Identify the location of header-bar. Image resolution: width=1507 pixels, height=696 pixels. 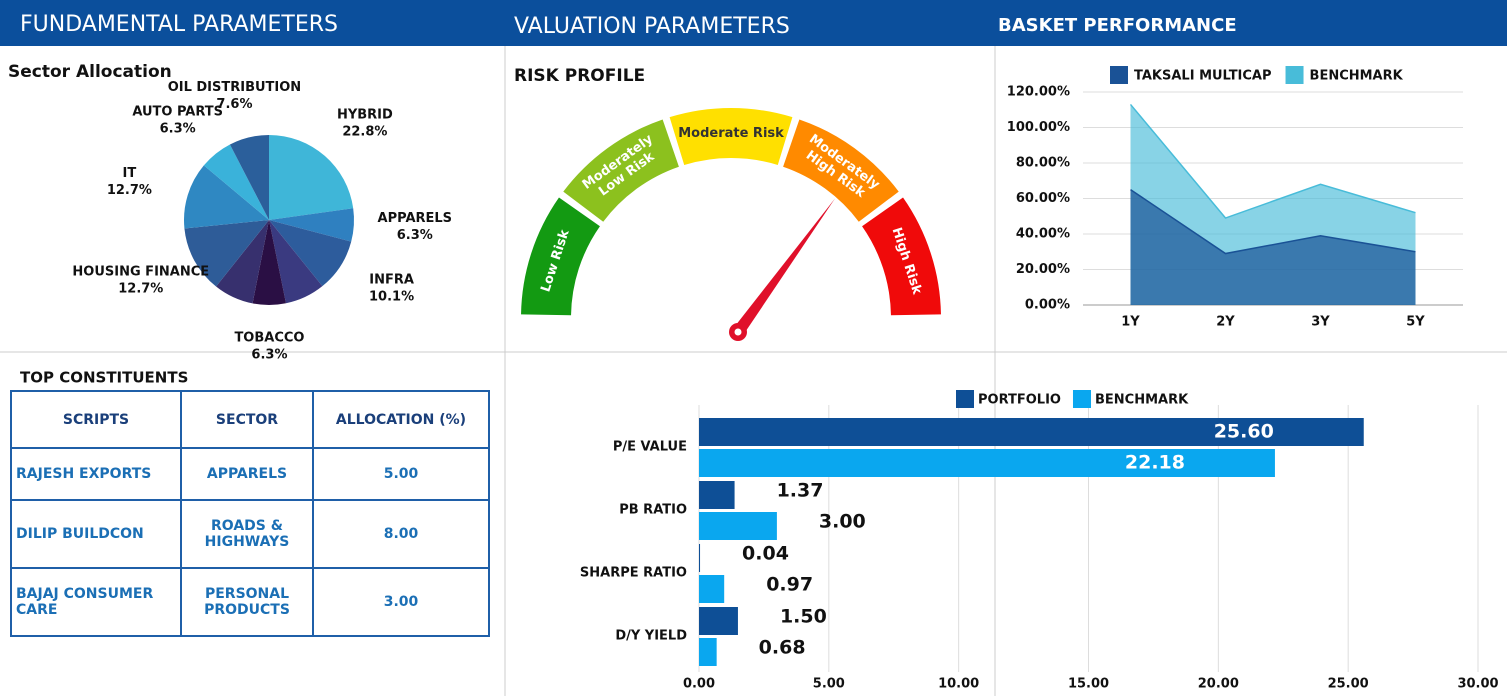
(753, 23).